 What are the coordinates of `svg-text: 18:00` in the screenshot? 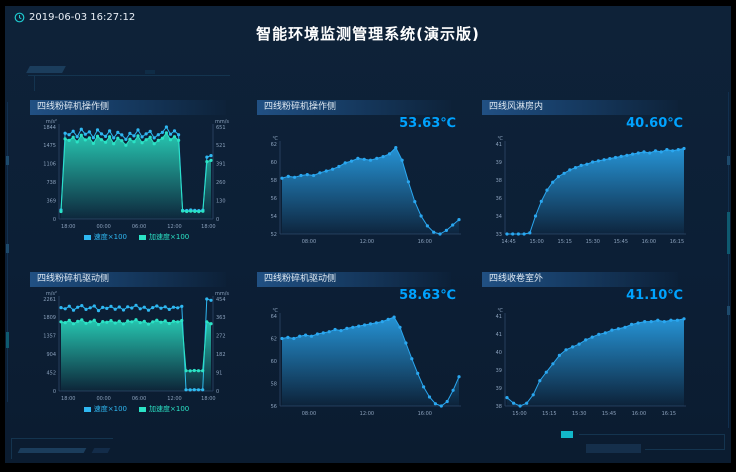 It's located at (208, 227).